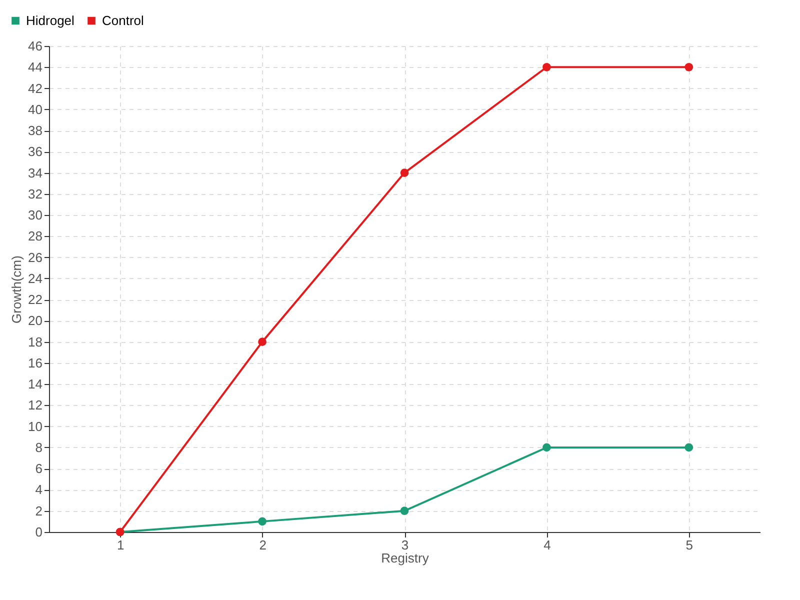 This screenshot has width=800, height=600. What do you see at coordinates (38, 447) in the screenshot?
I see `y-tick-label: 8` at bounding box center [38, 447].